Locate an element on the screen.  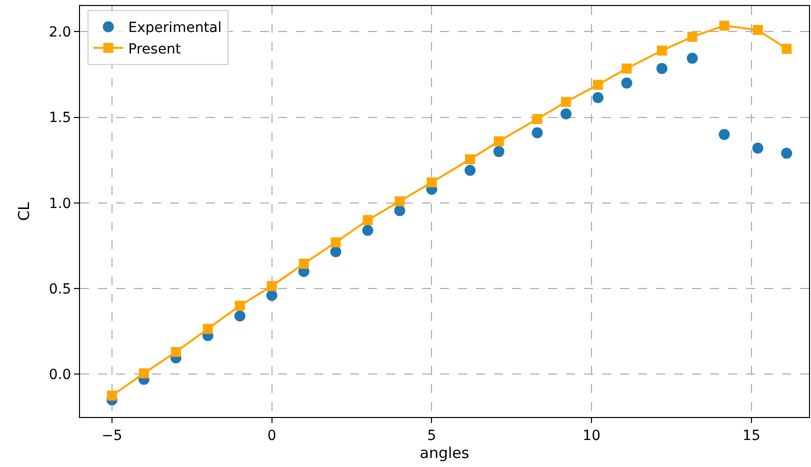
y-axis-title: CL is located at coordinates (24, 211).